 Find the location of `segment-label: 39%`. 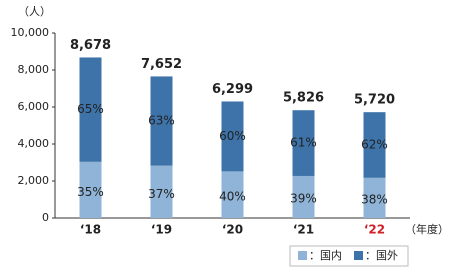

segment-label: 39% is located at coordinates (303, 199).